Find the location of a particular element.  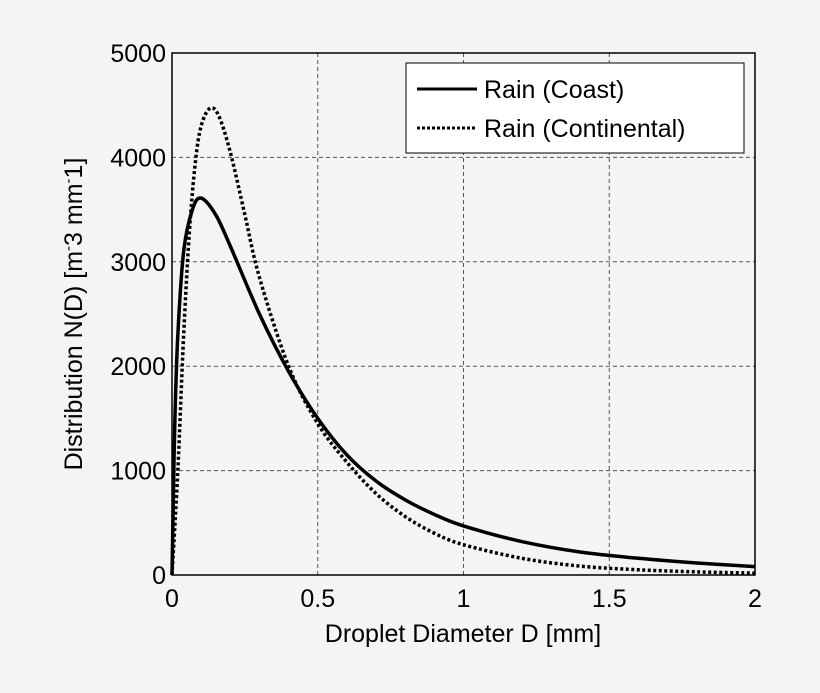

legend-box is located at coordinates (575, 108).